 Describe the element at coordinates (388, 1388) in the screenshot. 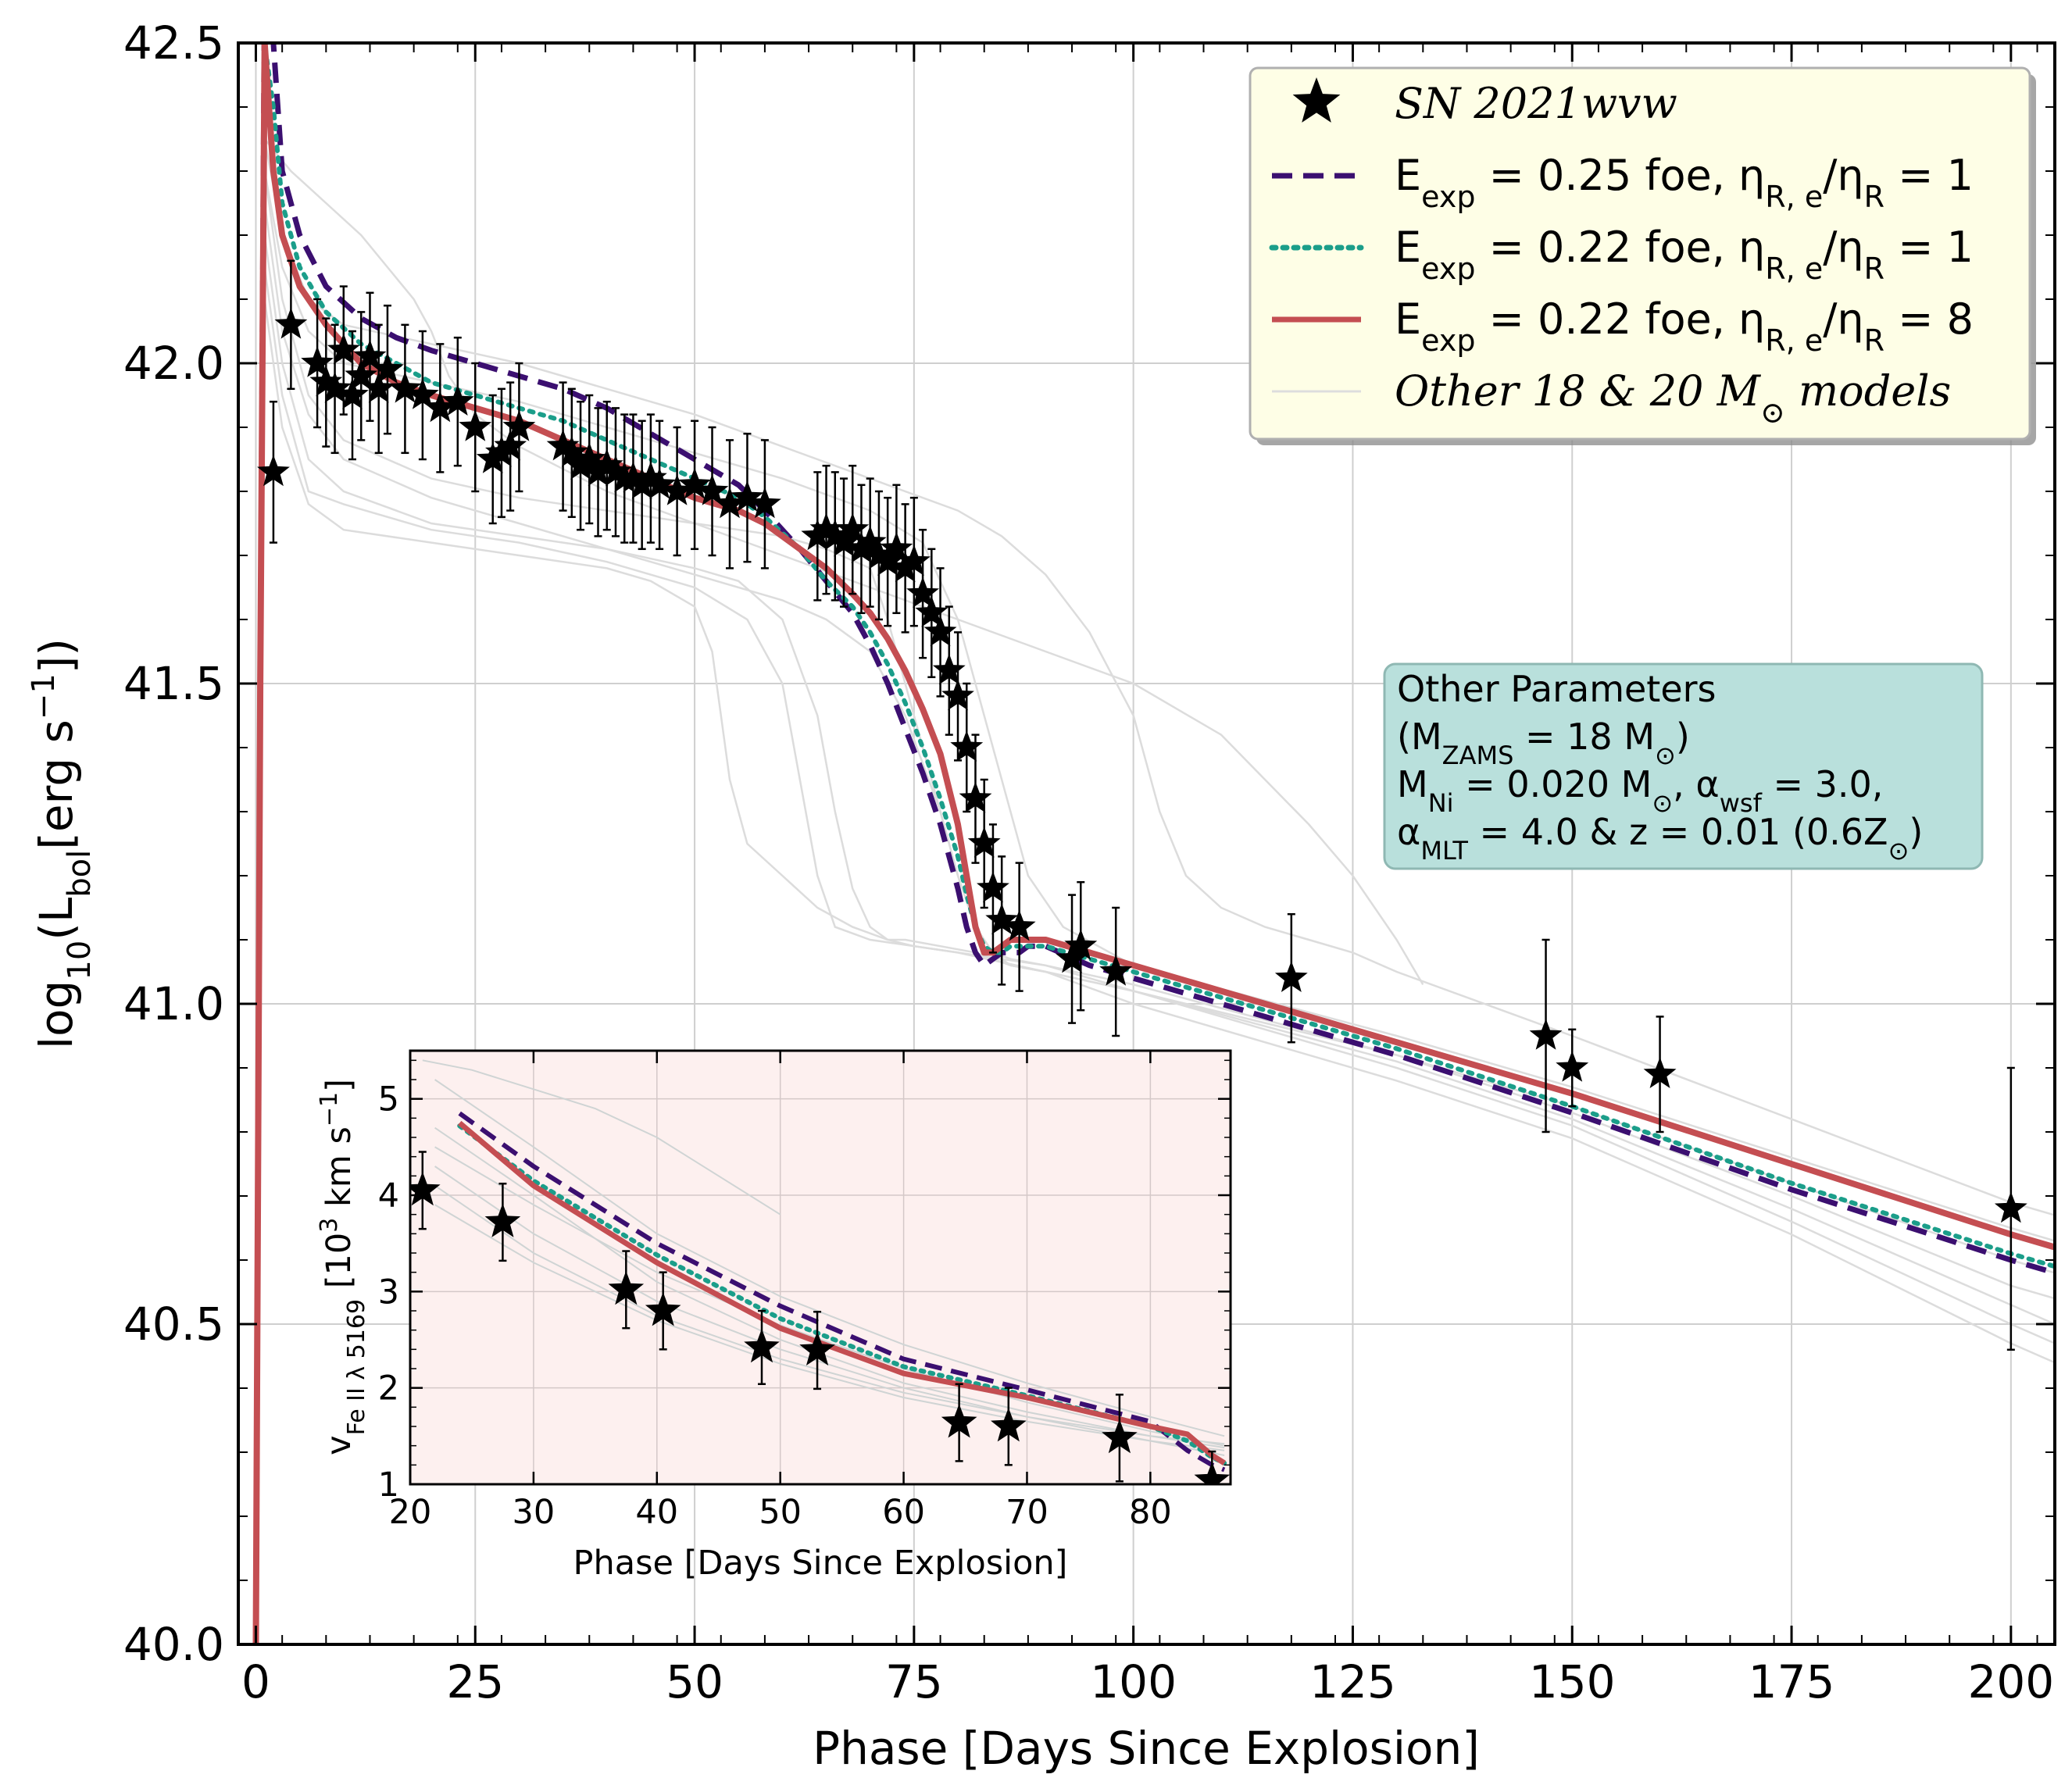

I see `inset-y-tick-label: 2` at that location.